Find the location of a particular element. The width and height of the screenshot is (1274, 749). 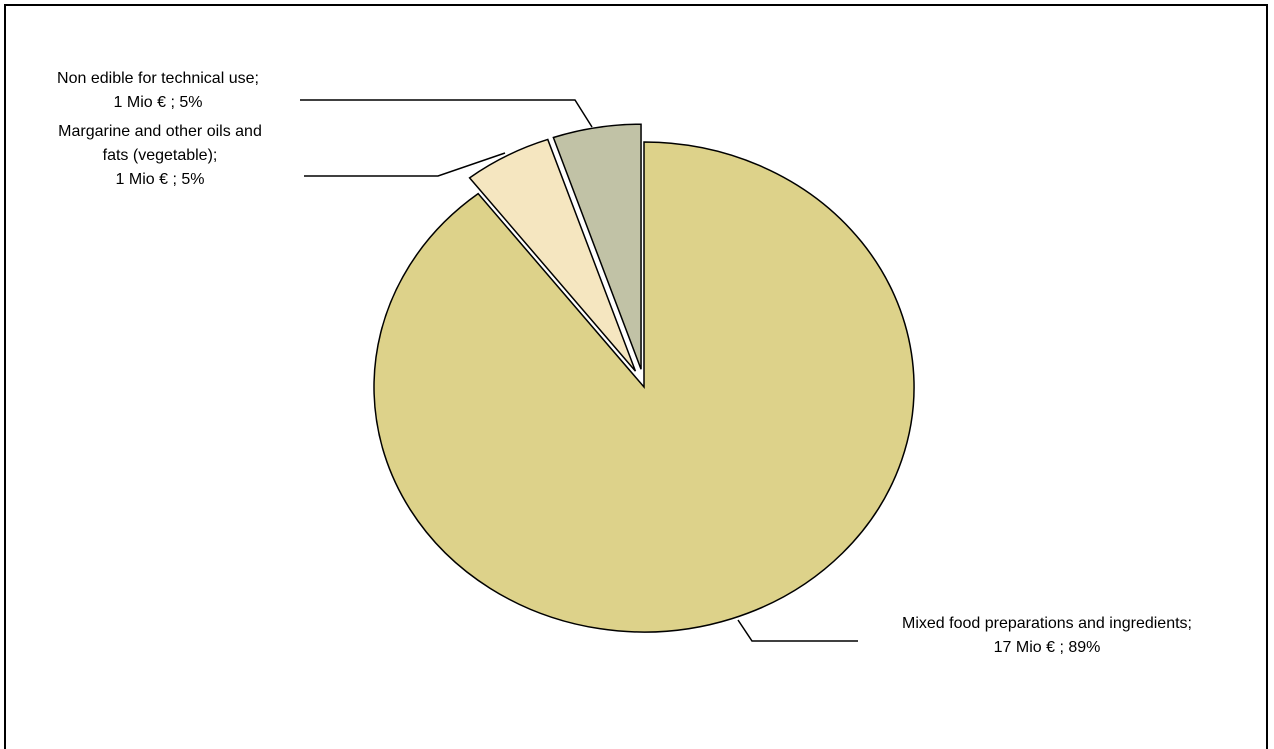

data-label-2-line-2: fats (vegetable); is located at coordinates (160, 155).